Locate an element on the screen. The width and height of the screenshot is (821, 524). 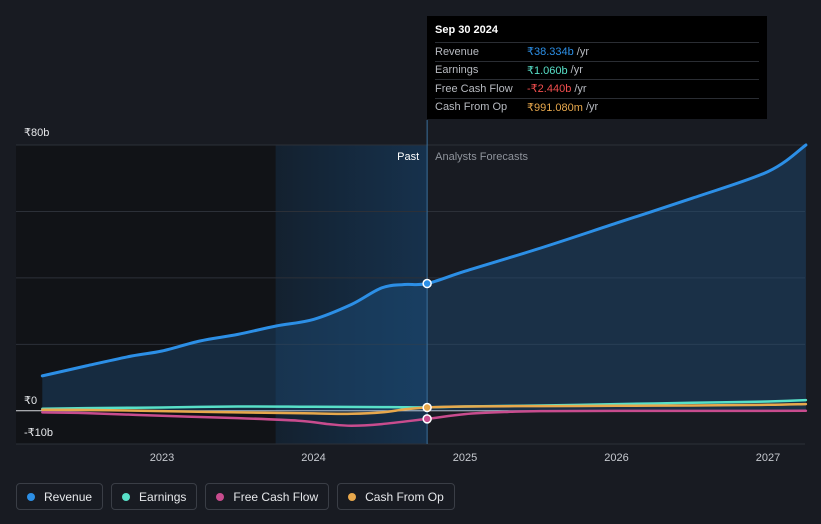
x-tick-label: 2023 is located at coordinates (162, 458).